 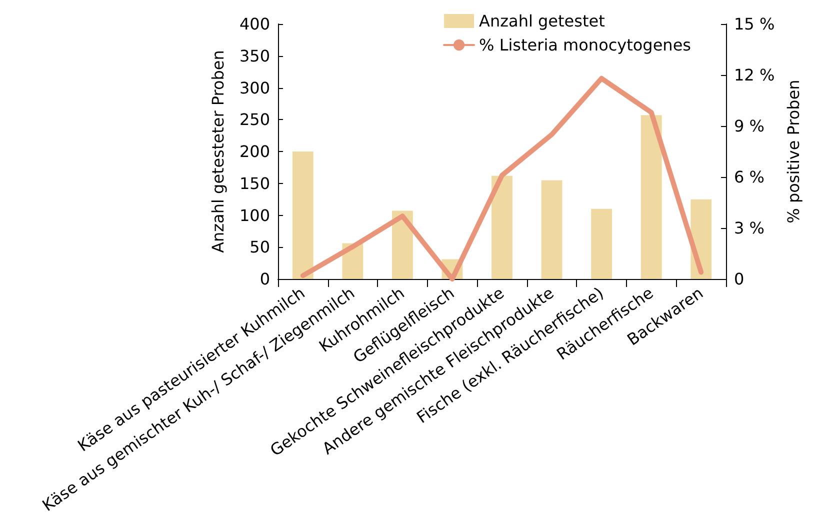 What do you see at coordinates (254, 120) in the screenshot?
I see `y-tick-label: 250` at bounding box center [254, 120].